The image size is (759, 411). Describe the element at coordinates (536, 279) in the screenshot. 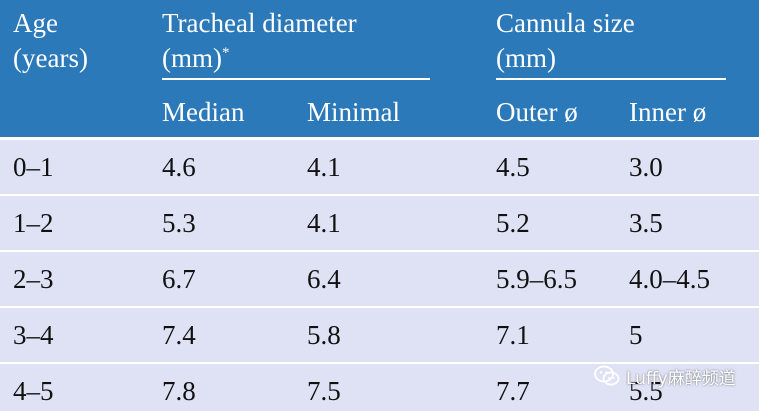

I see `cell-outer: 5.9–6.5` at that location.